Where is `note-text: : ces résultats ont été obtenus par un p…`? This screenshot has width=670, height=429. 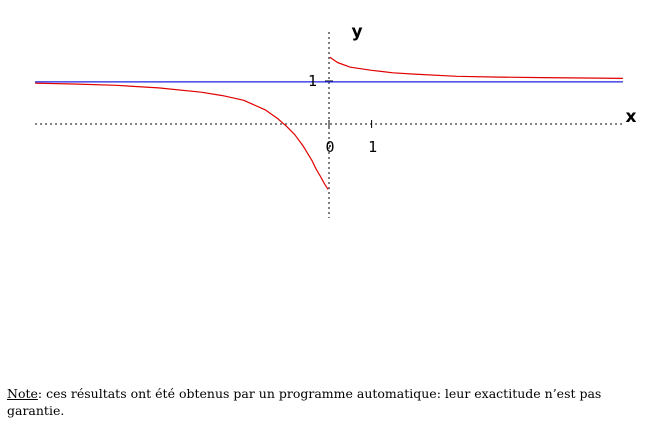 note-text: : ces résultats ont été obtenus par un p… is located at coordinates (304, 402).